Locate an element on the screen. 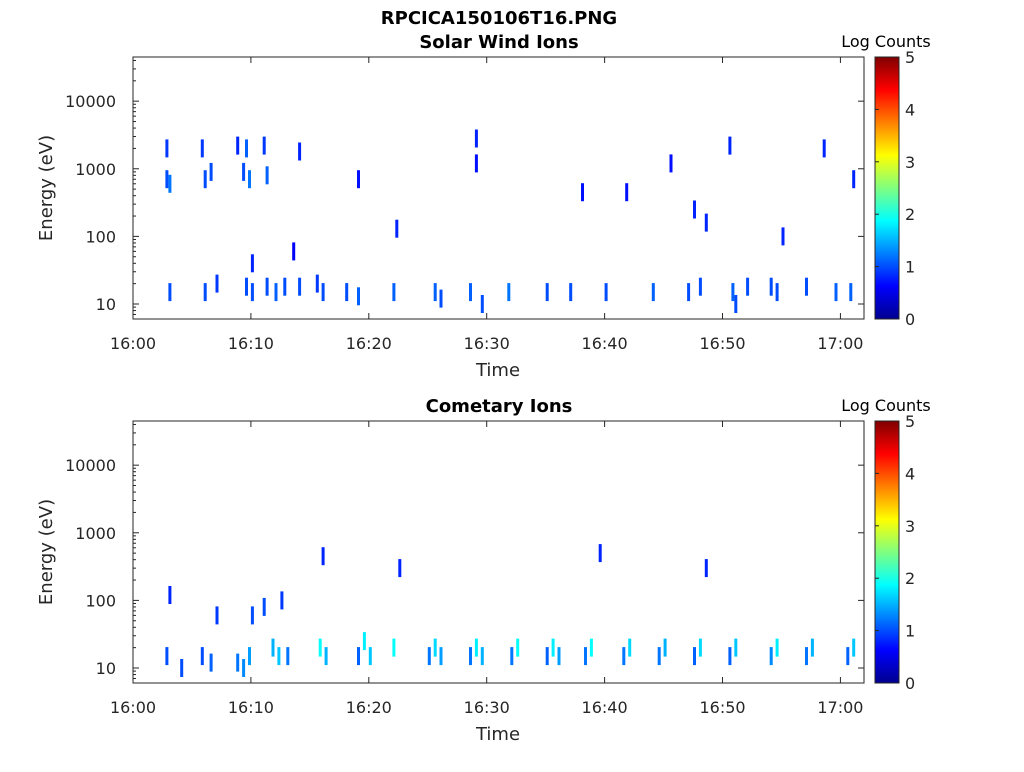  y-tick-label: 10 is located at coordinates (106, 304).